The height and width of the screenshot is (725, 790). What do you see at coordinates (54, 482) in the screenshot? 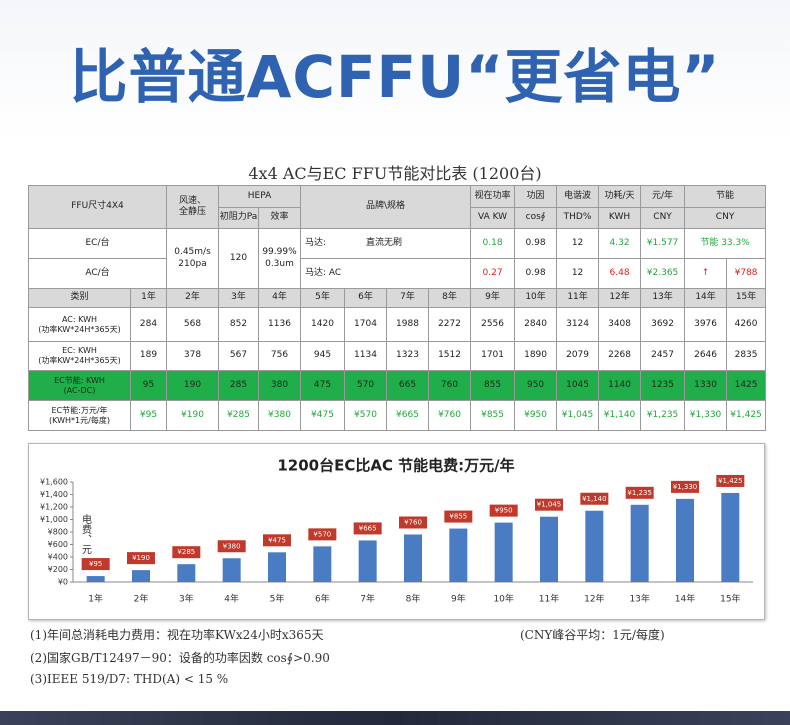
I see `y-tick-label: ¥1,600` at bounding box center [54, 482].